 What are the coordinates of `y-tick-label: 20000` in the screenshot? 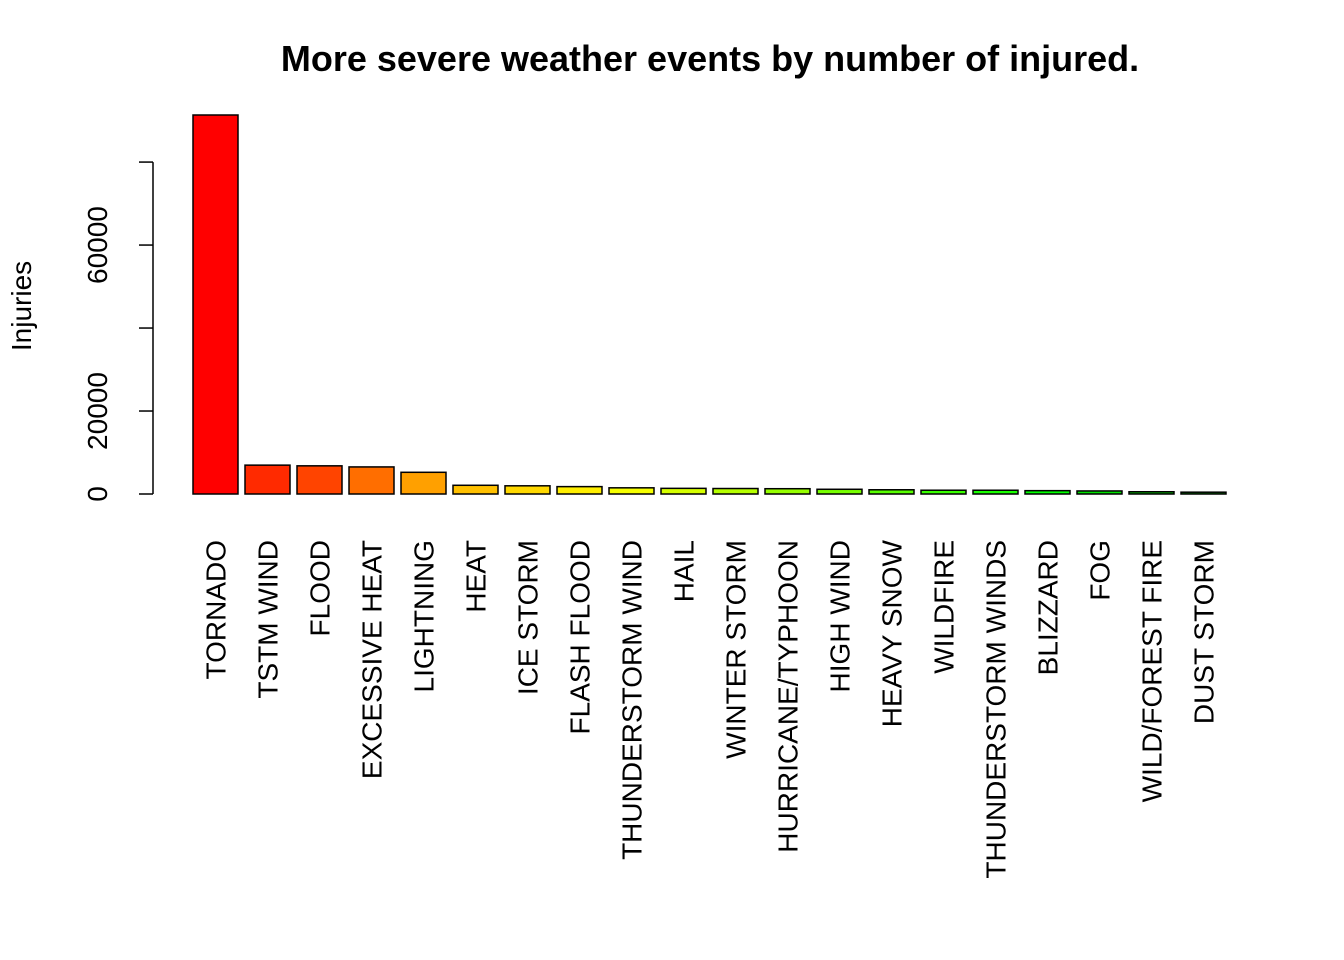 It's located at (97, 411).